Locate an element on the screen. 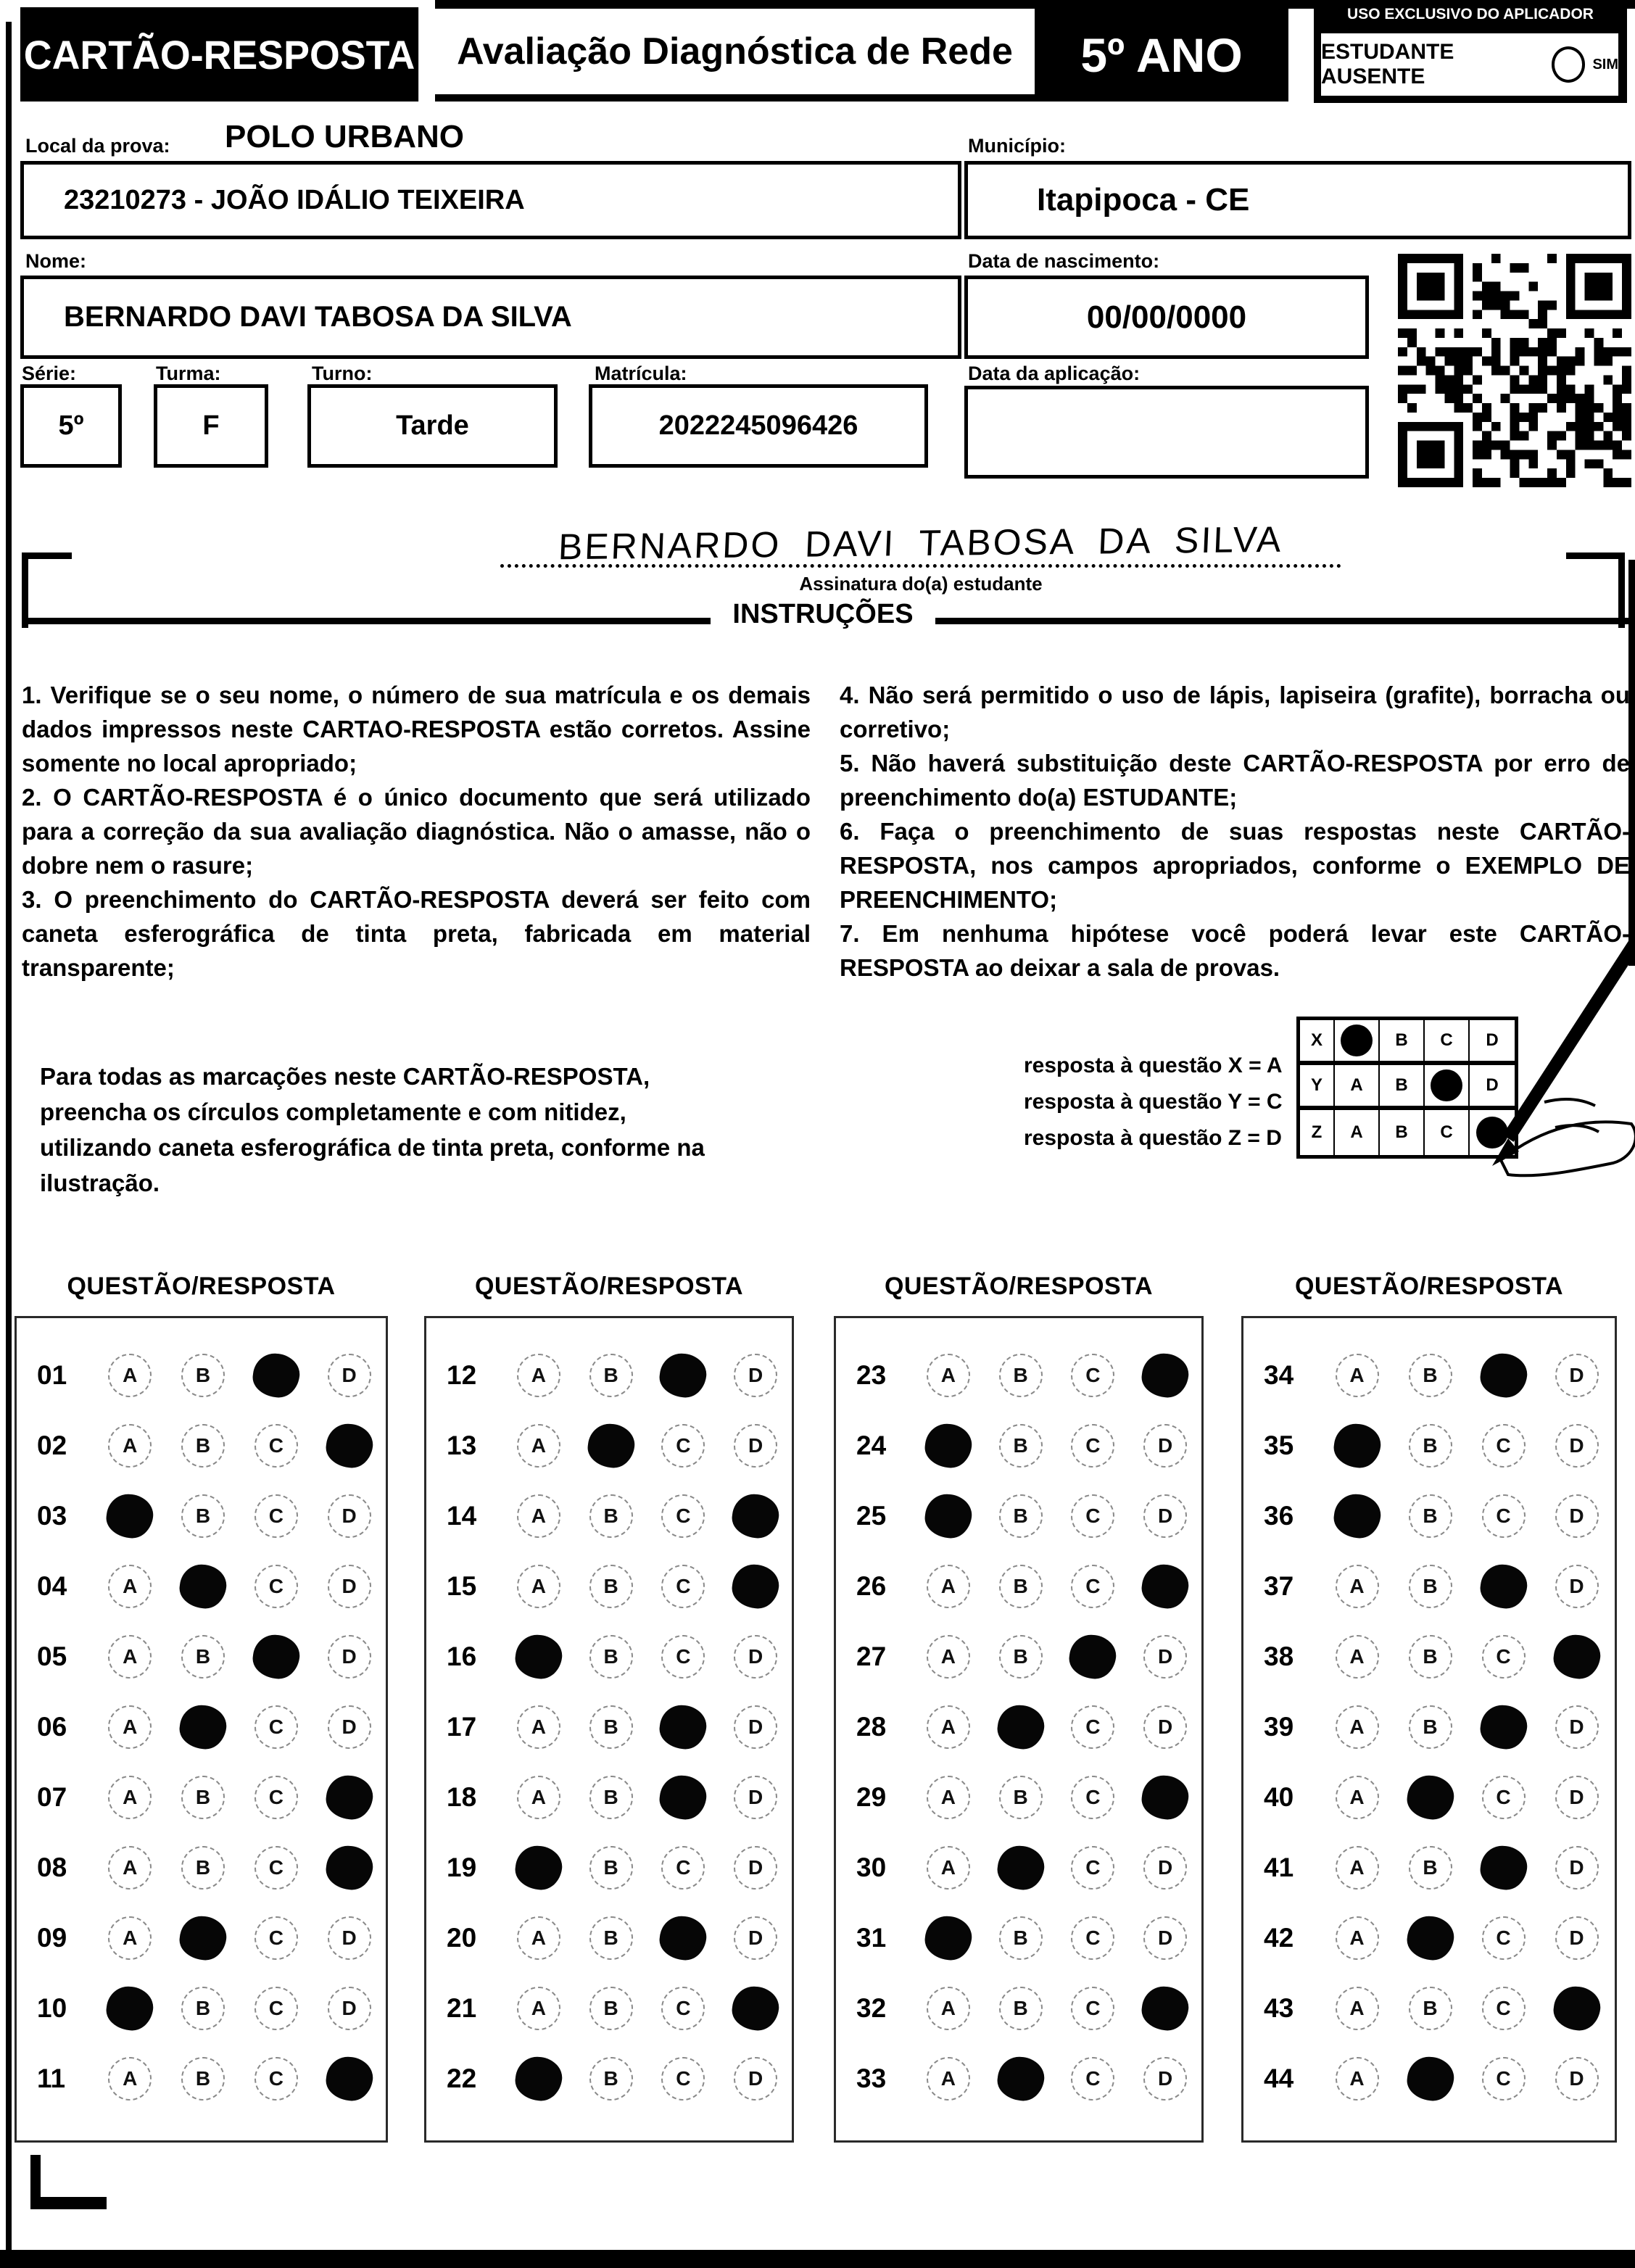  bubble-q31-B: B is located at coordinates (1021, 1938).